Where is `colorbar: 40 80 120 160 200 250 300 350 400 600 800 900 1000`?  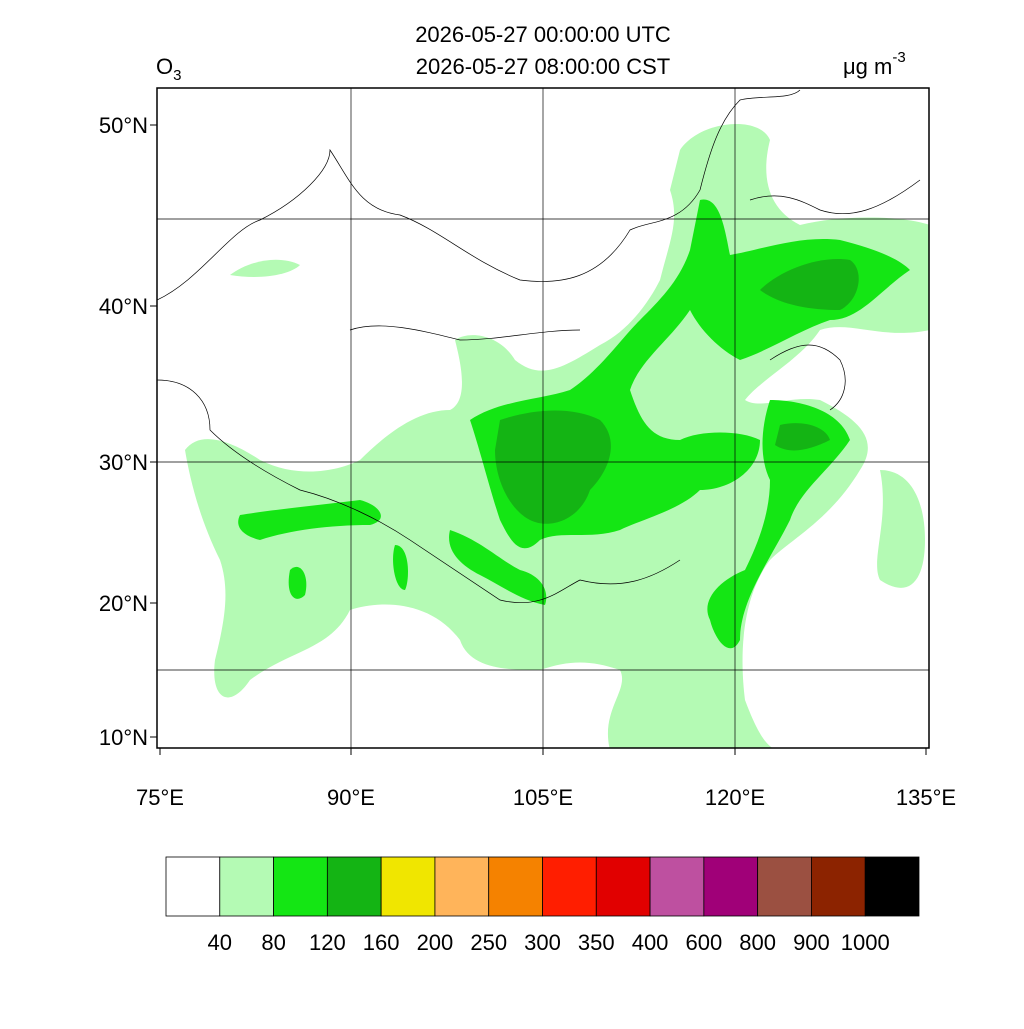 colorbar: 40 80 120 160 200 250 300 350 400 600 800 900 1000 is located at coordinates (542, 905).